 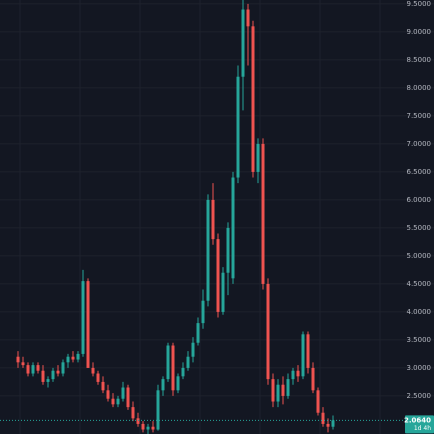 I want to click on y-tick-label: 5.5000, so click(x=419, y=228).